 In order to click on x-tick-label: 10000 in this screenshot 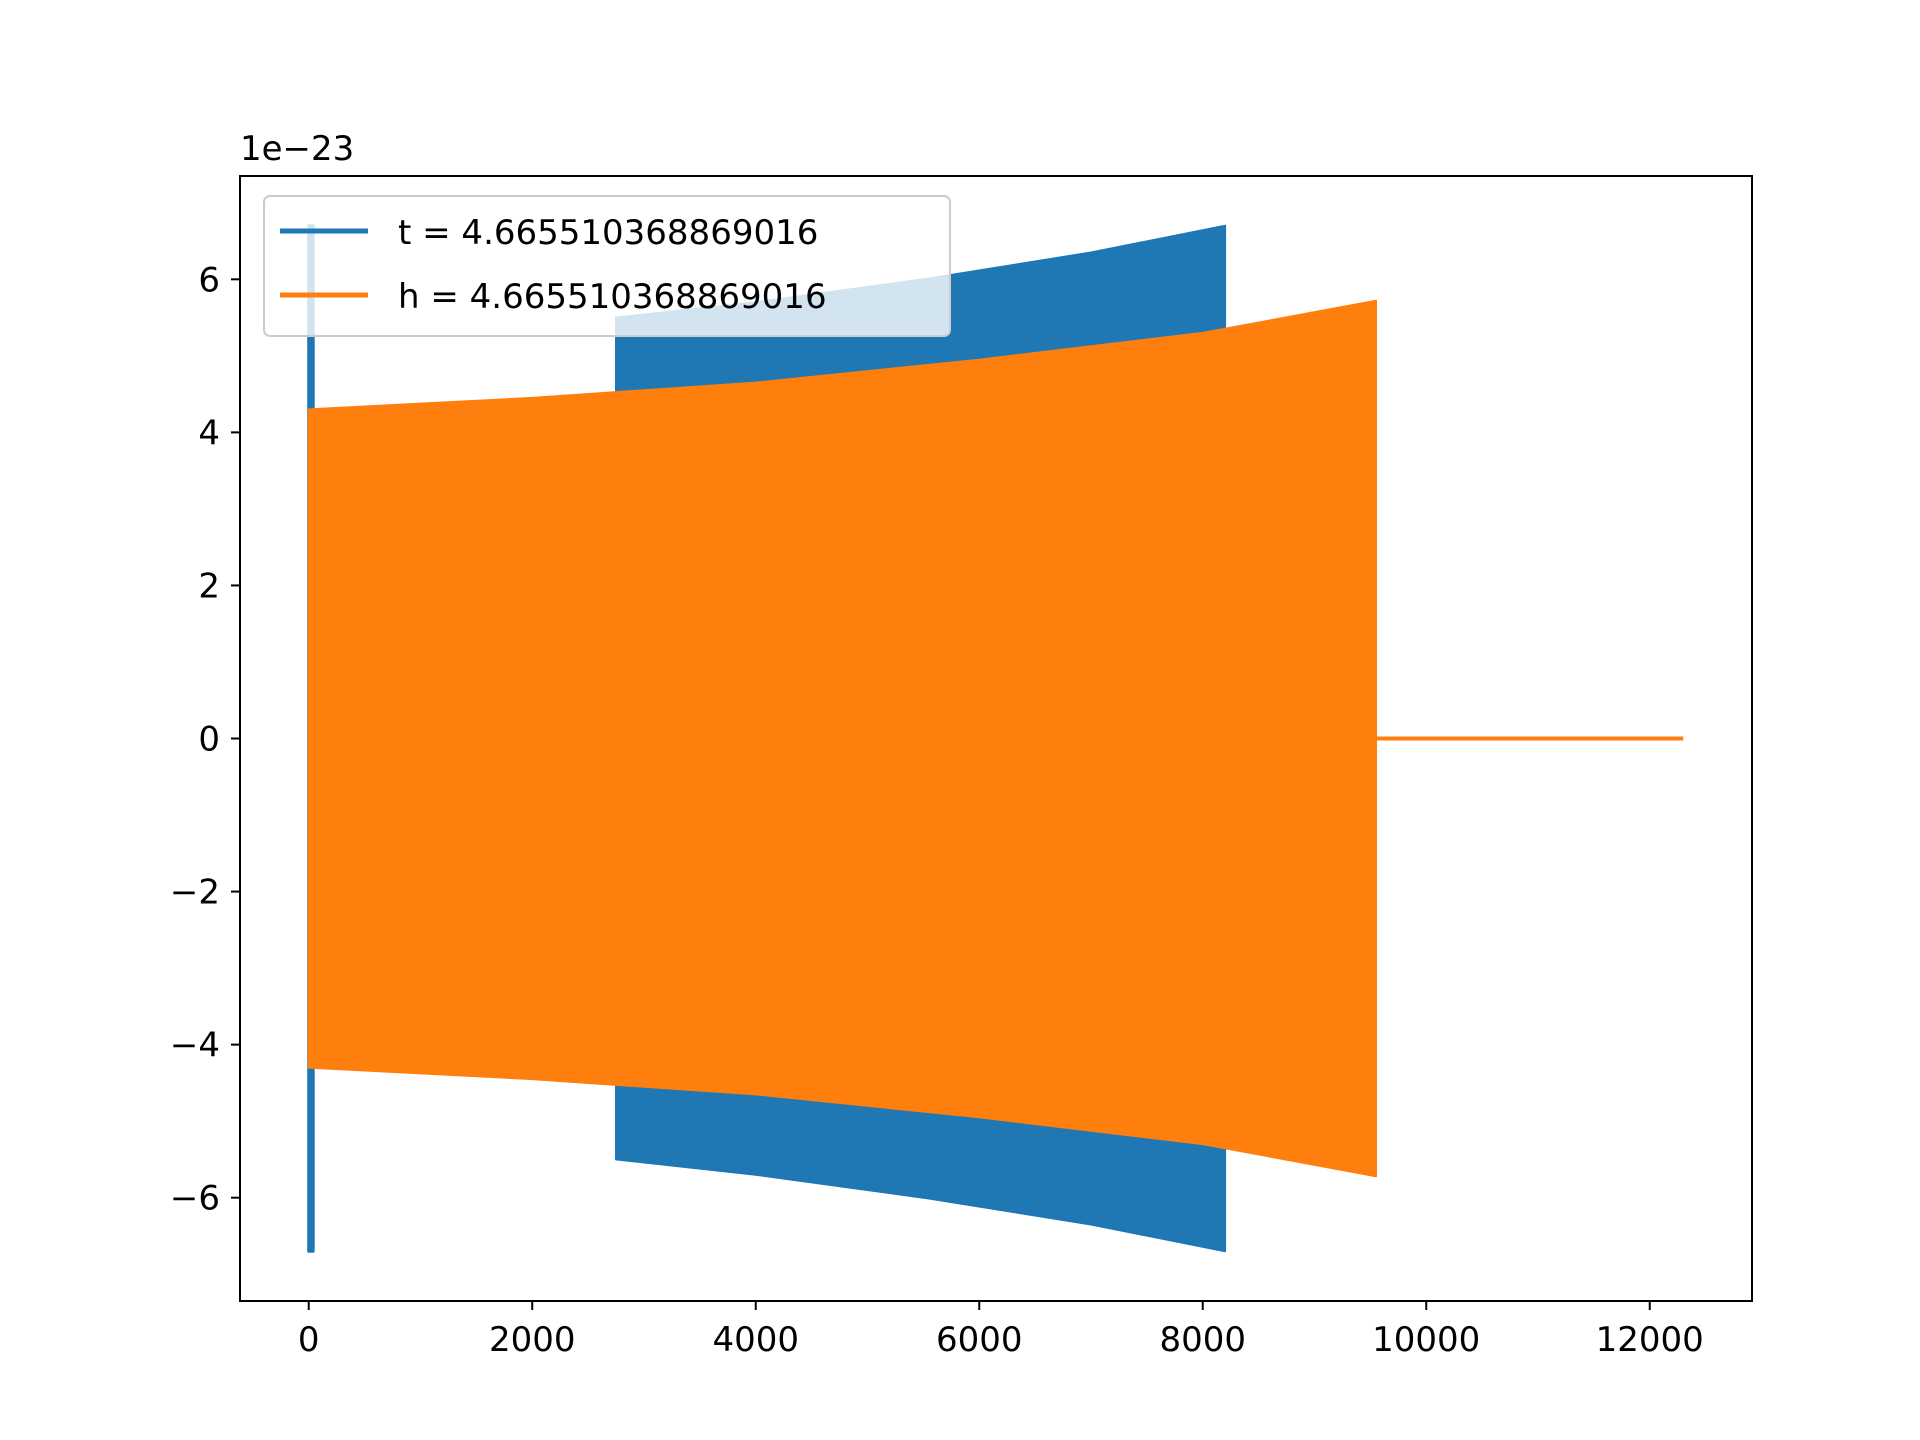, I will do `click(1426, 1340)`.